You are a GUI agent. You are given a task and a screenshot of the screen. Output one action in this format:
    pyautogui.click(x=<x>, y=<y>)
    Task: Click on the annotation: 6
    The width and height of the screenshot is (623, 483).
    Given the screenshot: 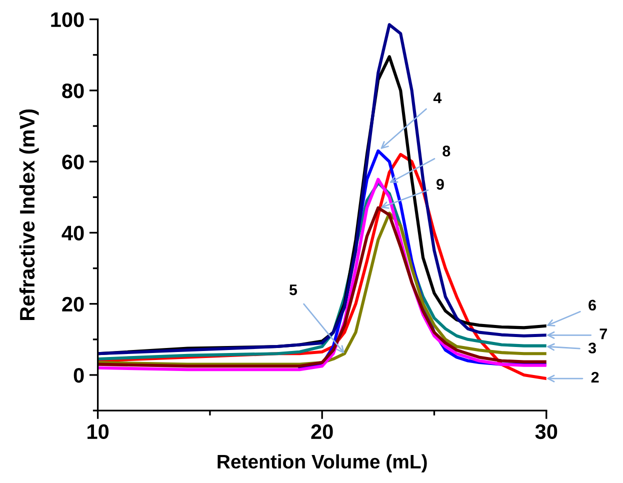 What is the action you would take?
    pyautogui.click(x=592, y=305)
    